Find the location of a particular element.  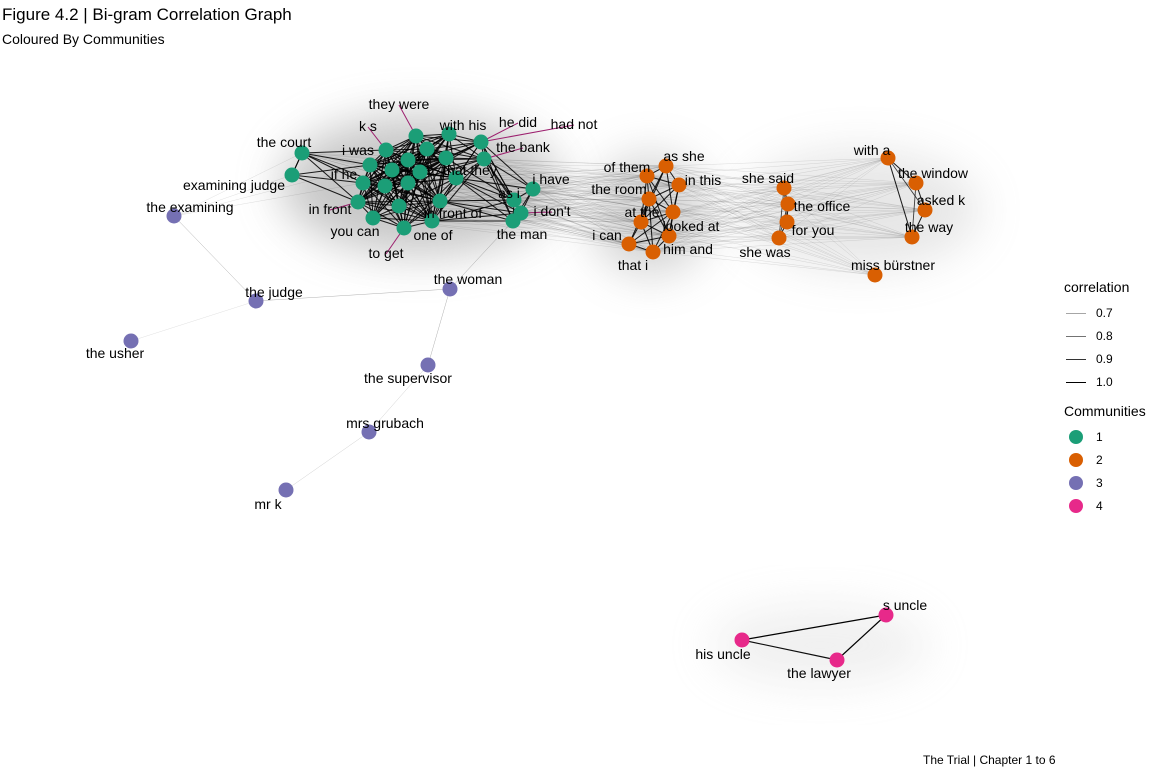

community-legend-label: 3 is located at coordinates (1099, 482).